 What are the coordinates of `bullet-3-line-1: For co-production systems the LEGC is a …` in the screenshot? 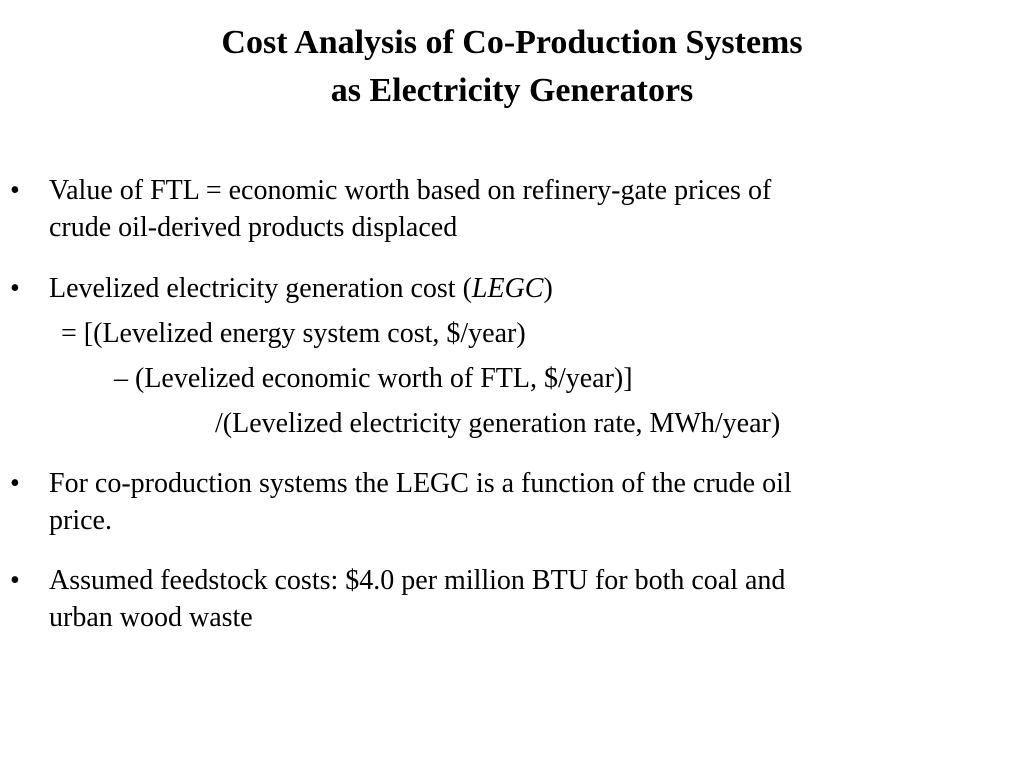 It's located at (420, 483).